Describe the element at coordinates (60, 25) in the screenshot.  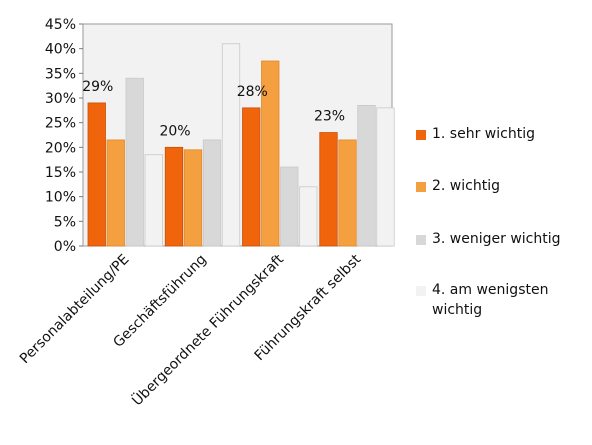
I see `y-tick-label: 45%` at that location.